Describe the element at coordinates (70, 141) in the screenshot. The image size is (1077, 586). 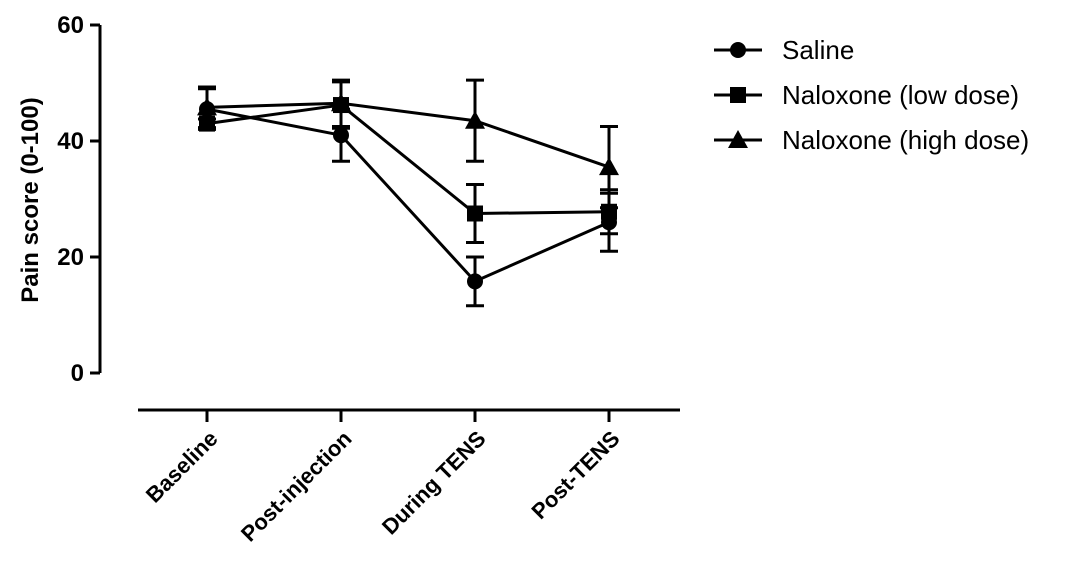
I see `y-tick-label: 40` at that location.